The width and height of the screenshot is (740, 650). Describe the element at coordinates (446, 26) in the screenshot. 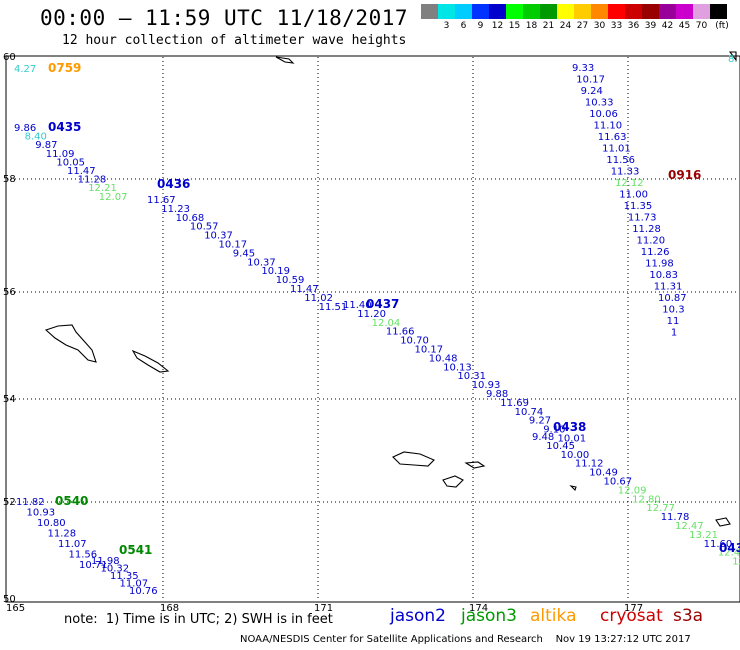

I see `scale-label: 3` at that location.